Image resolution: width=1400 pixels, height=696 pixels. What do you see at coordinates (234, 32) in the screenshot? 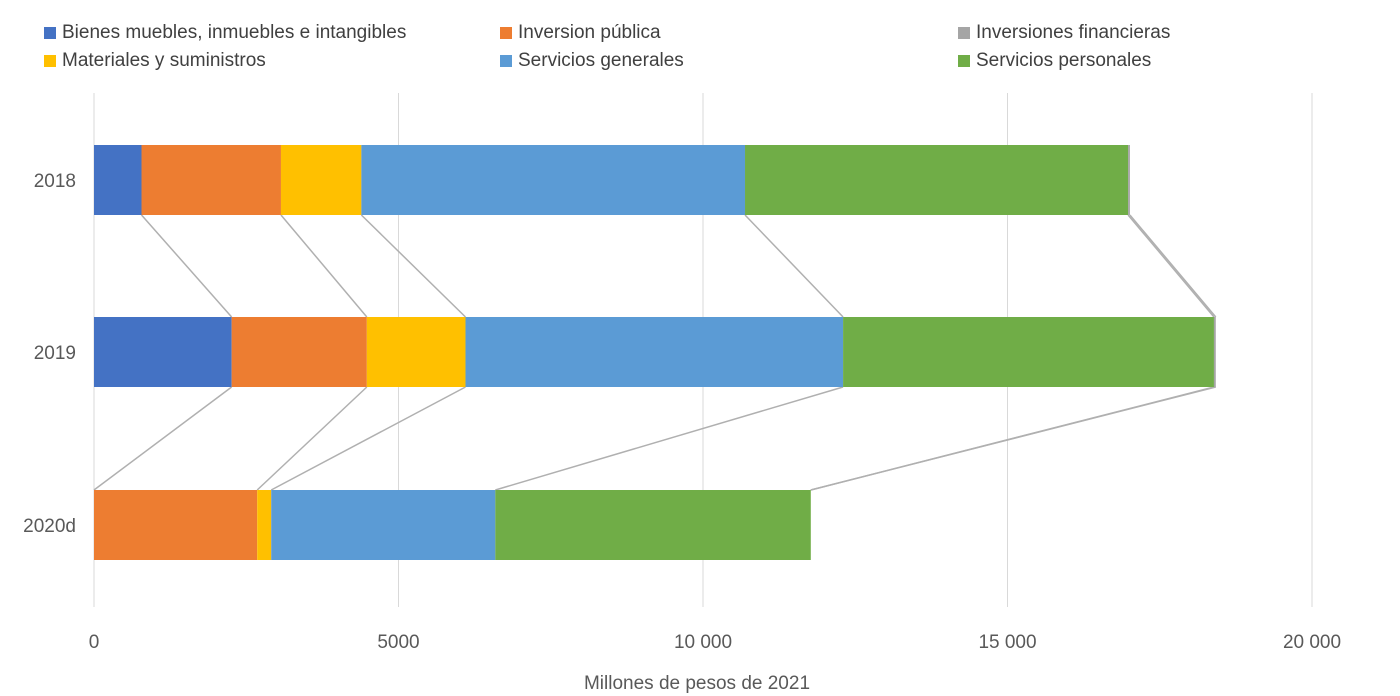
I see `legend-label: Bienes muebles, inmuebles e intangibles` at bounding box center [234, 32].